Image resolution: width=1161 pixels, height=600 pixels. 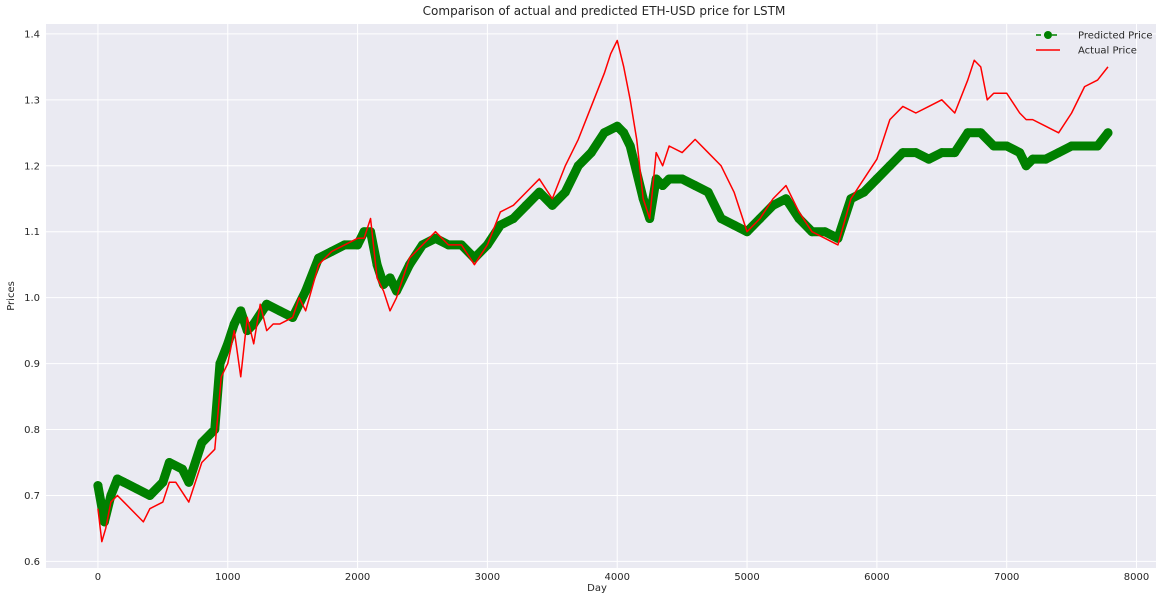 I want to click on x-tick-label: 0, so click(x=98, y=577).